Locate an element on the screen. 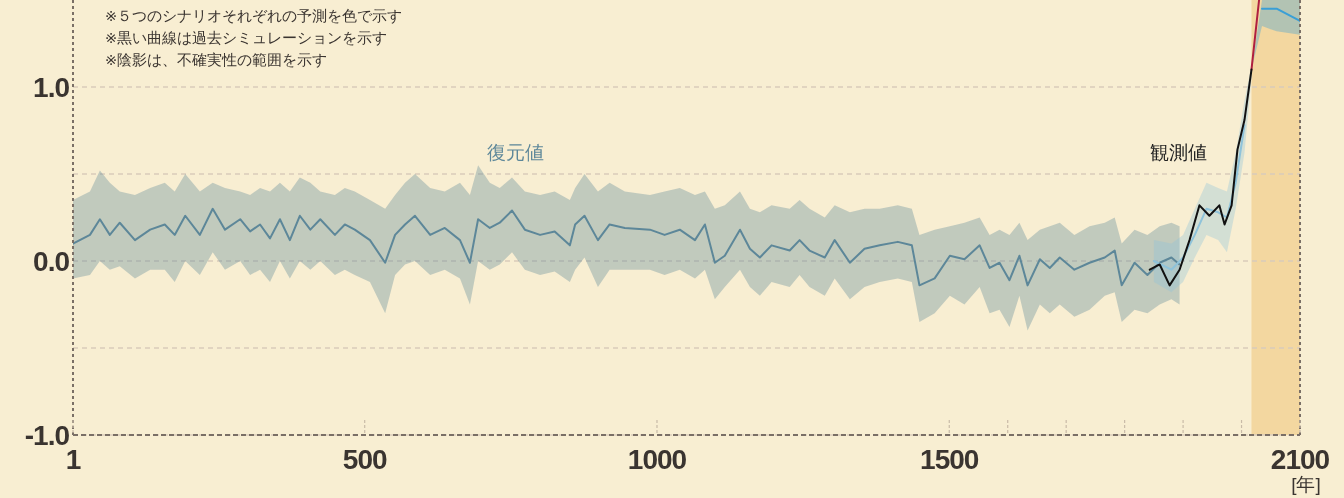 The width and height of the screenshot is (1344, 498). y-tick-label: 0.0 is located at coordinates (51, 261).